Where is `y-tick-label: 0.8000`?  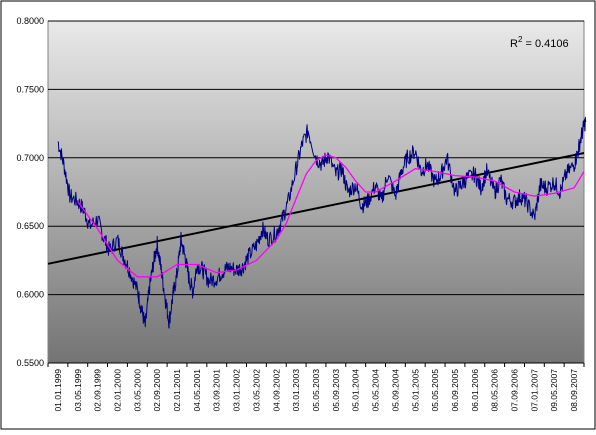 y-tick-label: 0.8000 is located at coordinates (30, 21).